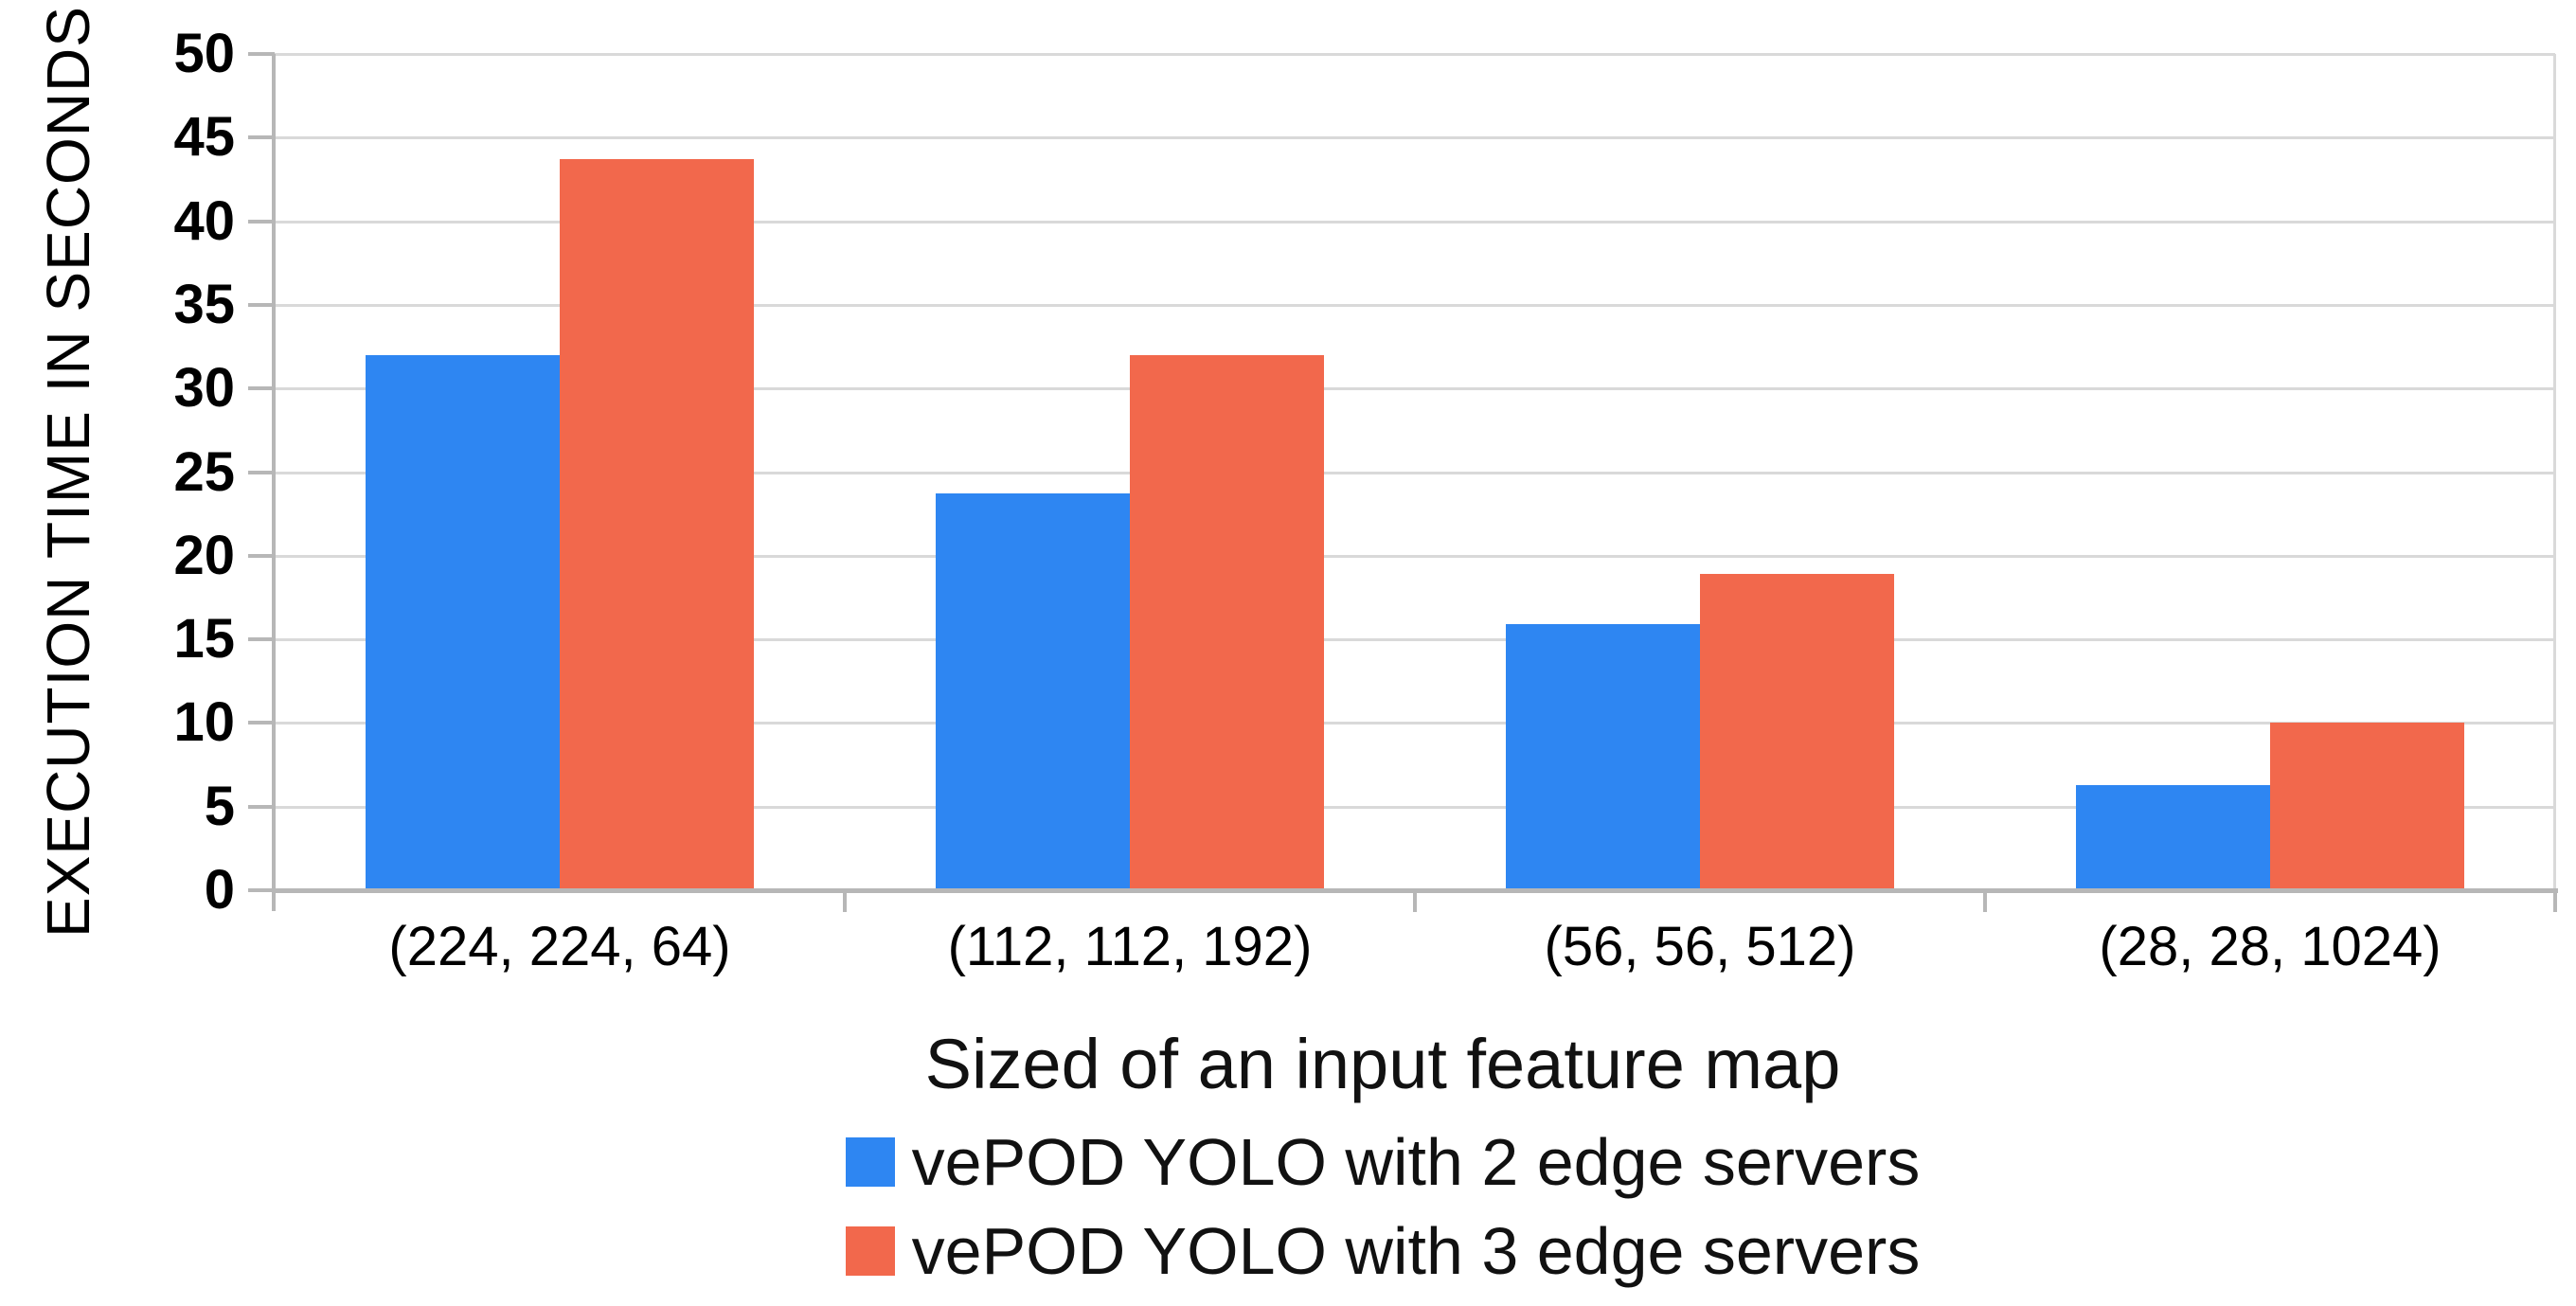 The width and height of the screenshot is (2576, 1306). I want to click on y-tick-label: 40, so click(204, 220).